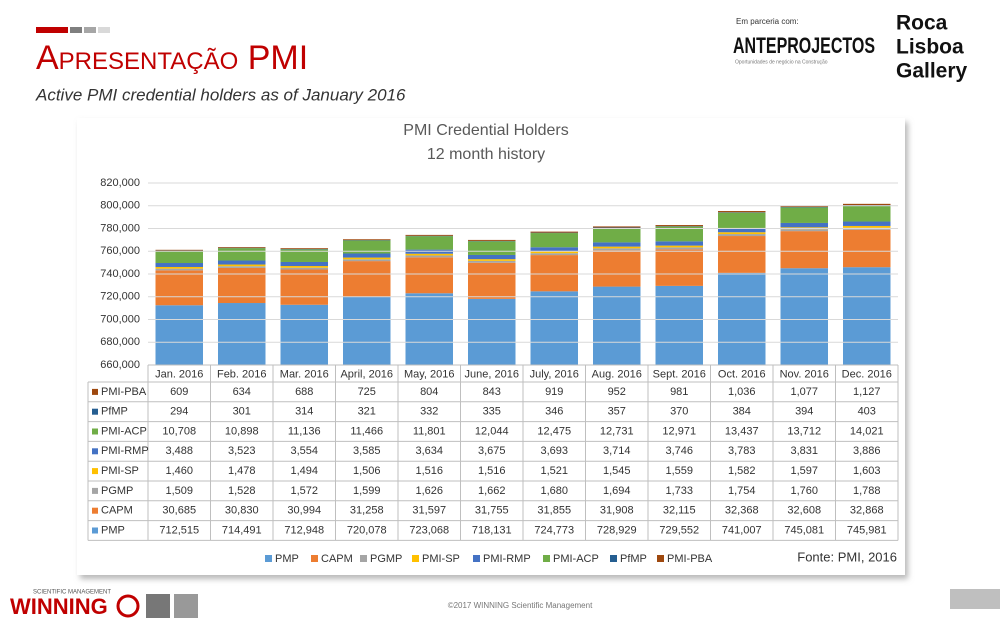  What do you see at coordinates (554, 374) in the screenshot?
I see `x-tick-label: July, 2016` at bounding box center [554, 374].